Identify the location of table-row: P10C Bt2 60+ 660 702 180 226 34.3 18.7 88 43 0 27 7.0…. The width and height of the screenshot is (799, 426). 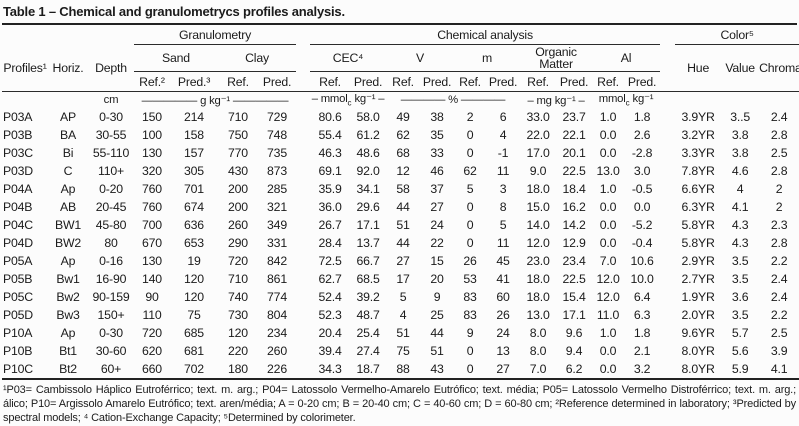
(400, 370).